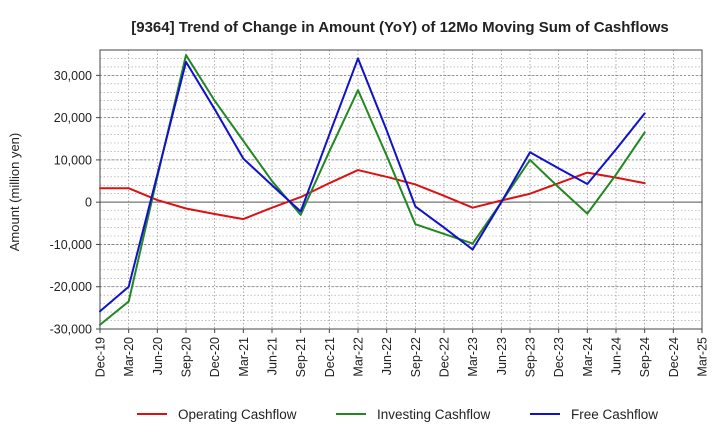 The height and width of the screenshot is (445, 720). I want to click on x-tick-label: Sep-22, so click(416, 357).